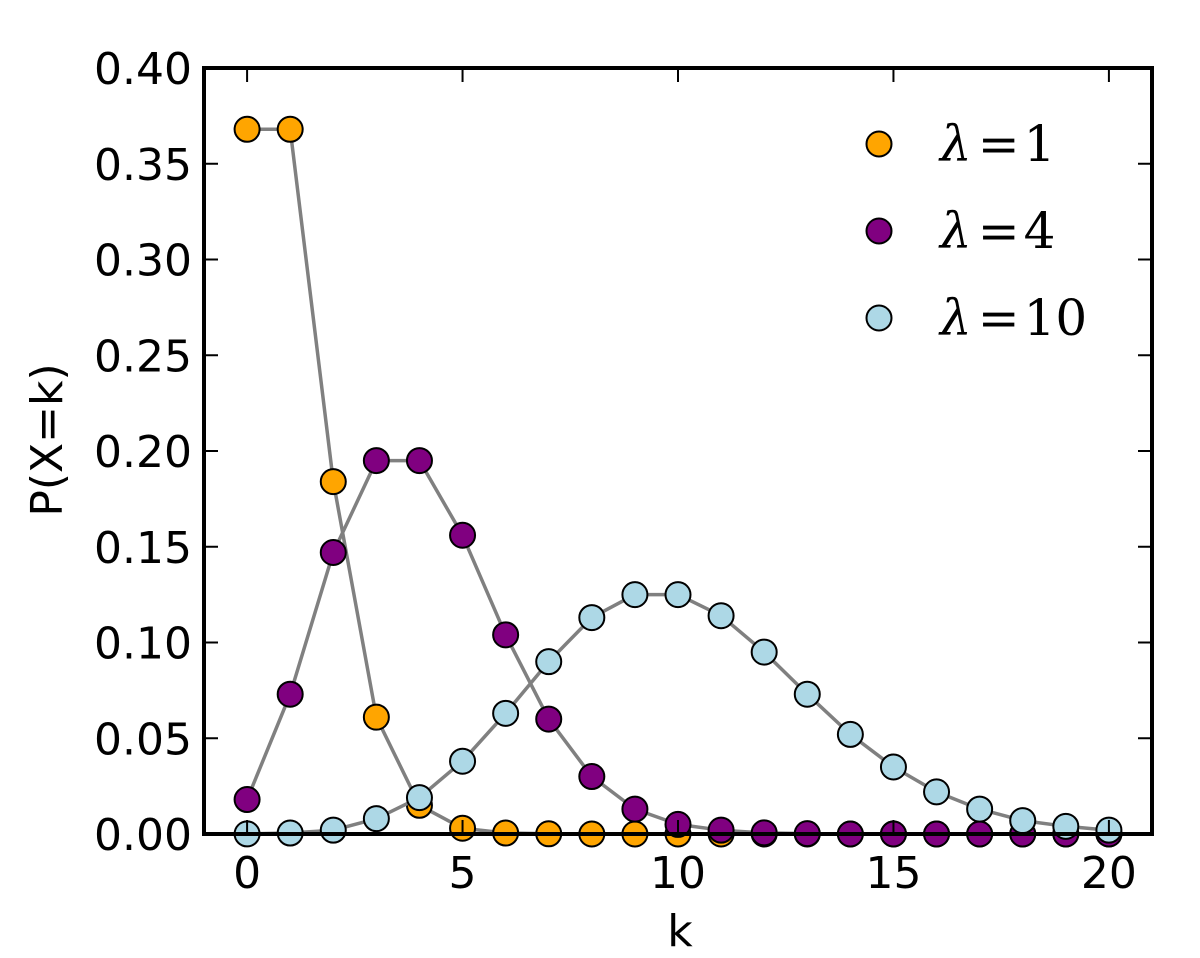  What do you see at coordinates (143, 452) in the screenshot?
I see `y-tick-label: 0.20` at bounding box center [143, 452].